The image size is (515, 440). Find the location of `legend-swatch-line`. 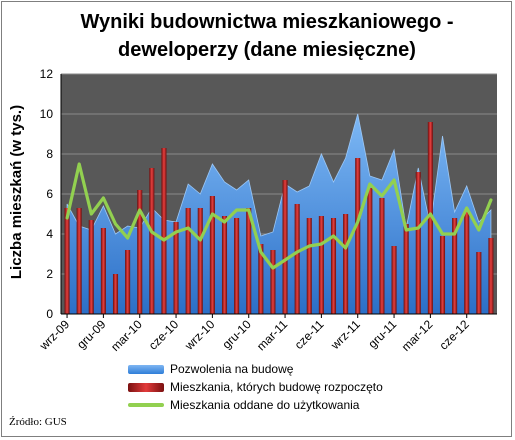

legend-swatch-line is located at coordinates (146, 405).